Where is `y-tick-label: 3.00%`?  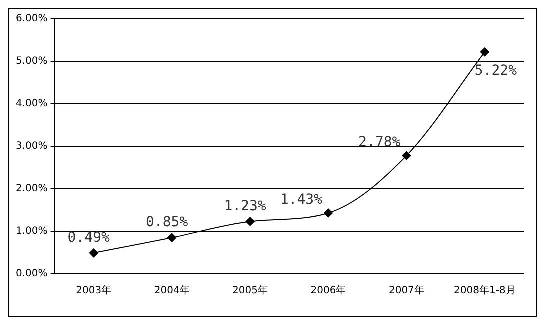
y-tick-label: 3.00% is located at coordinates (32, 146).